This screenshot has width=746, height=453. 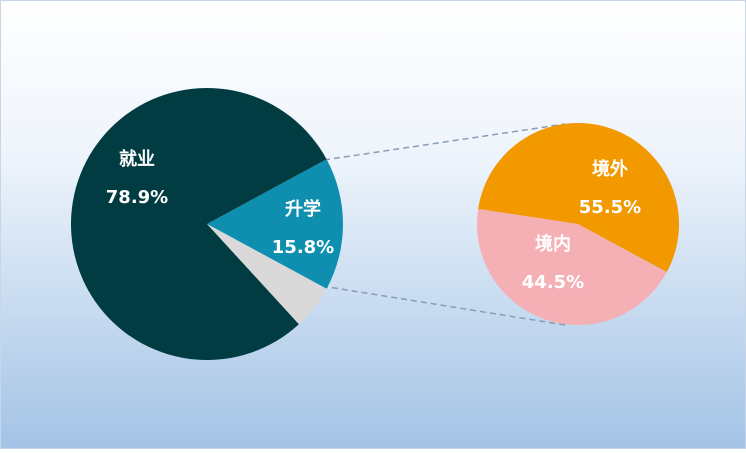 What do you see at coordinates (137, 159) in the screenshot?
I see `slice-label: 就业` at bounding box center [137, 159].